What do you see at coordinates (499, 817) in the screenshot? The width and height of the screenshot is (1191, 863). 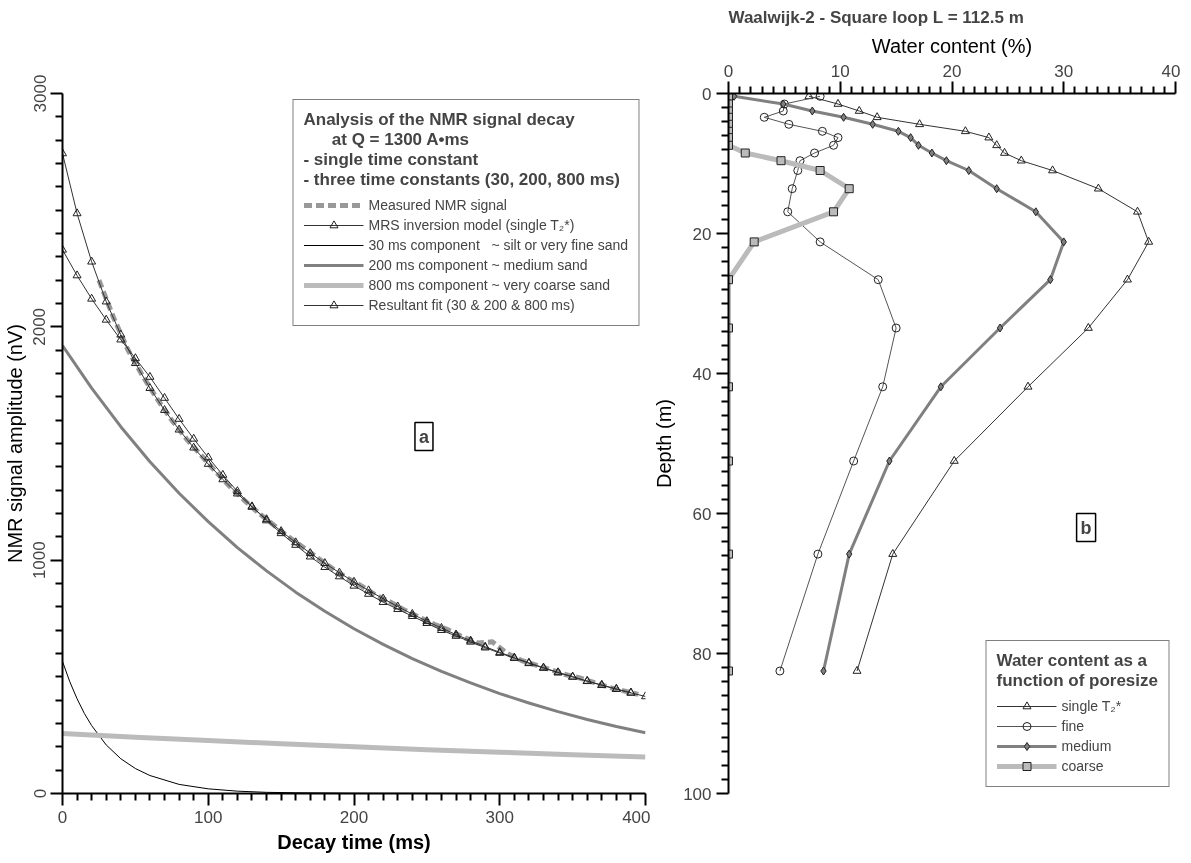 I see `x-tick-label: 300` at bounding box center [499, 817].